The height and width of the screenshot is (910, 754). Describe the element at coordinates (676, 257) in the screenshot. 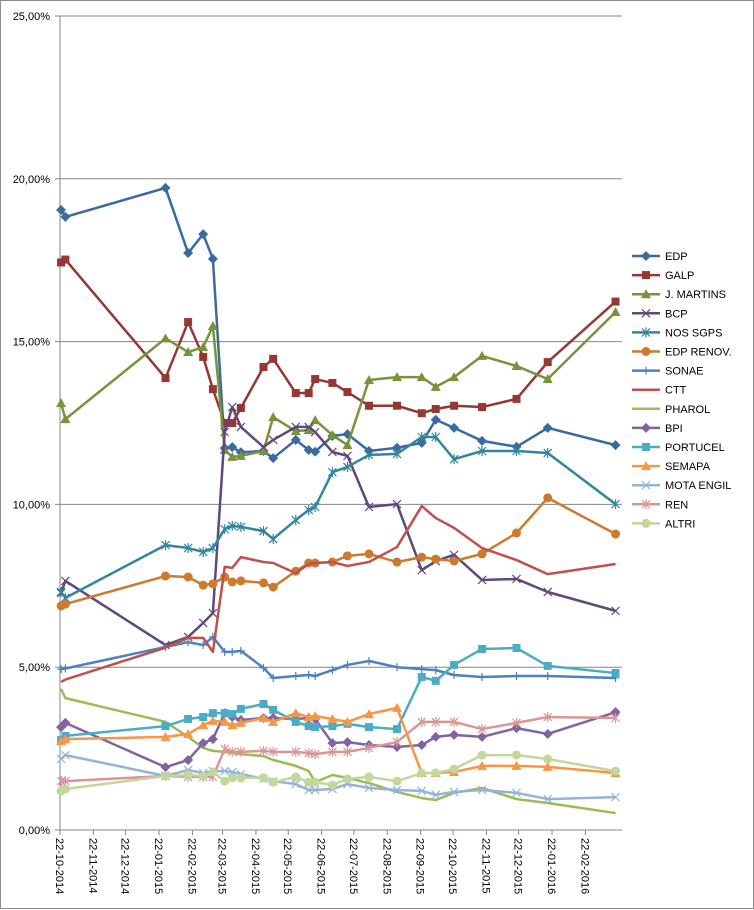

I see `legend-label: EDP` at that location.